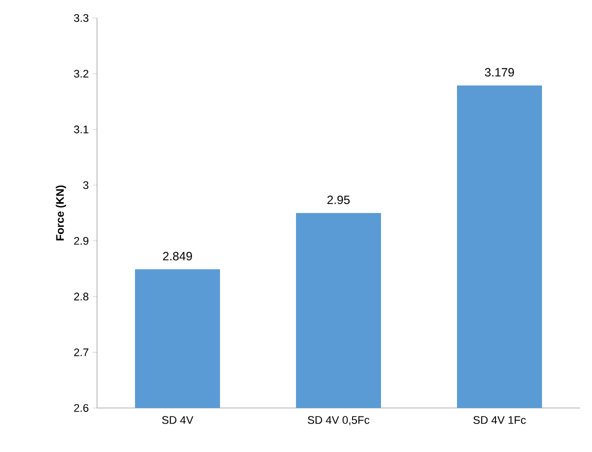  Describe the element at coordinates (85, 185) in the screenshot. I see `y-tick-label: 3` at that location.